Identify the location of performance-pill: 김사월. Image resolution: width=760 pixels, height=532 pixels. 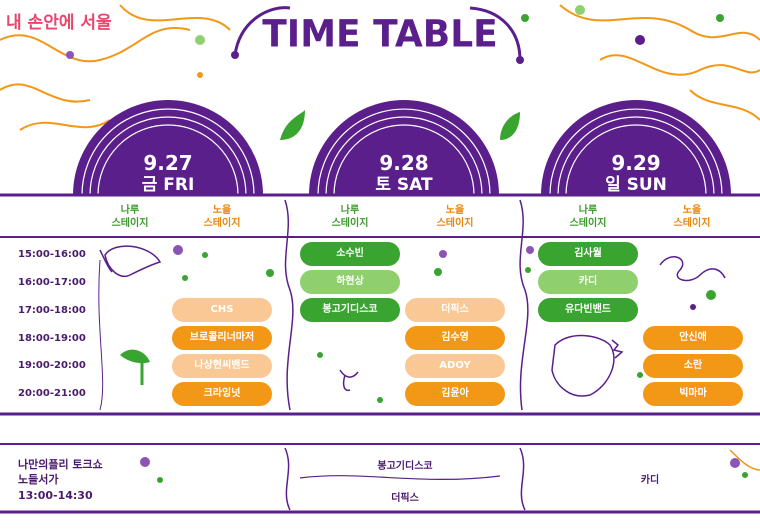
(588, 254).